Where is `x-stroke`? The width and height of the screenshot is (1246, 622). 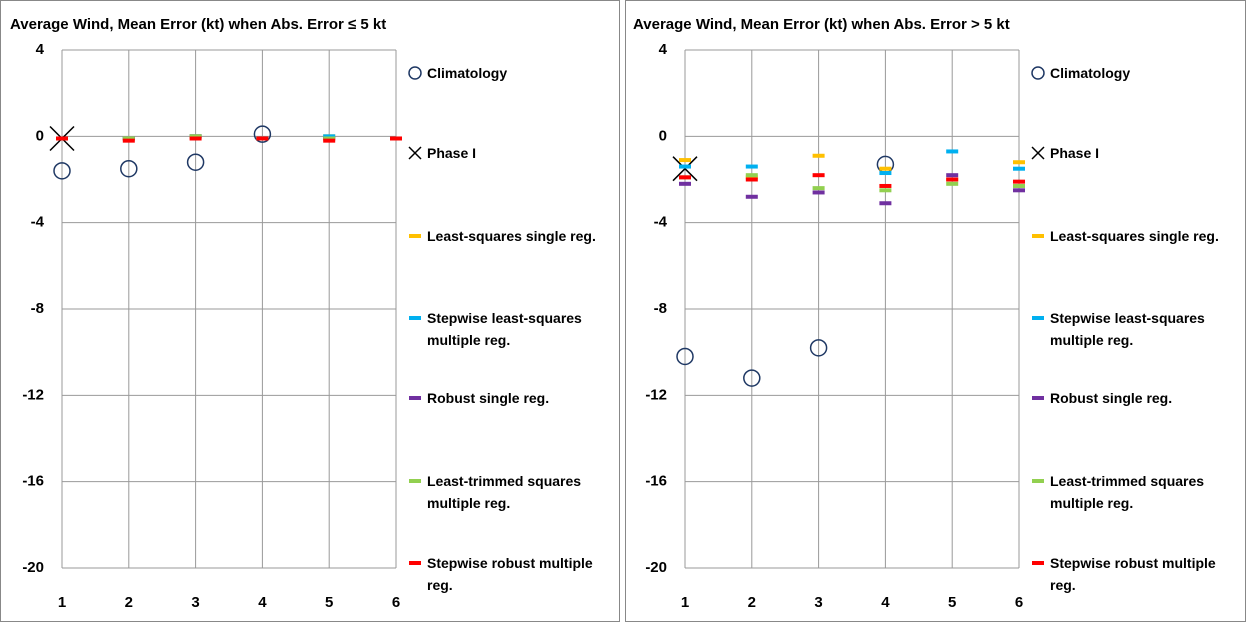 x-stroke is located at coordinates (685, 169).